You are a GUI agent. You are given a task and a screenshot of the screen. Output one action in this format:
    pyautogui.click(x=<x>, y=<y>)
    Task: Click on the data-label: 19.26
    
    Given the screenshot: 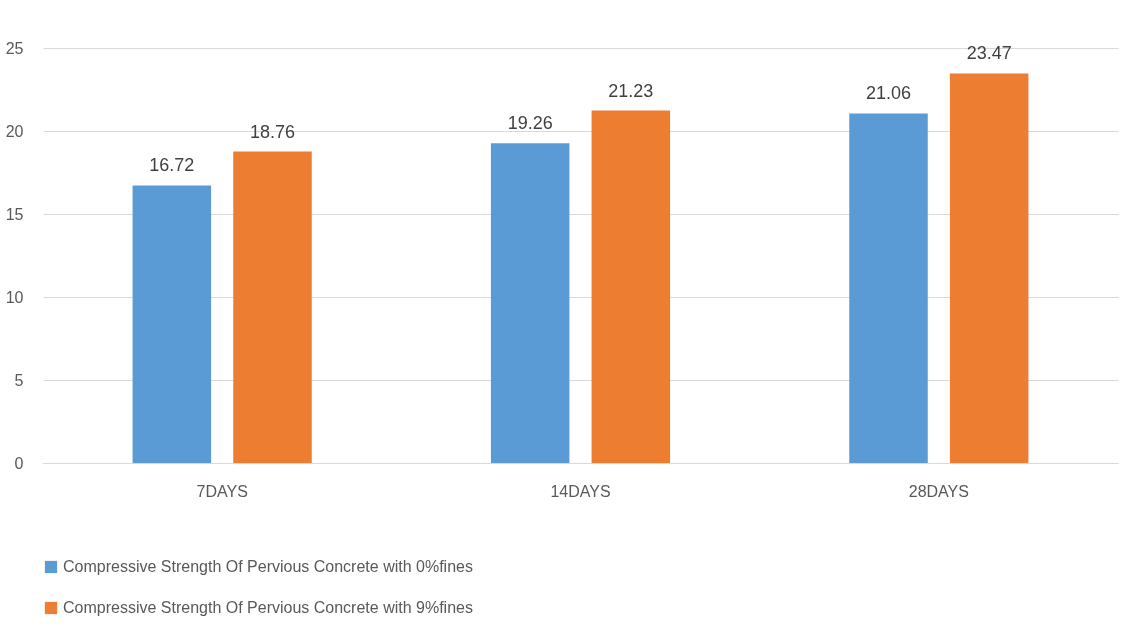 What is the action you would take?
    pyautogui.click(x=530, y=123)
    